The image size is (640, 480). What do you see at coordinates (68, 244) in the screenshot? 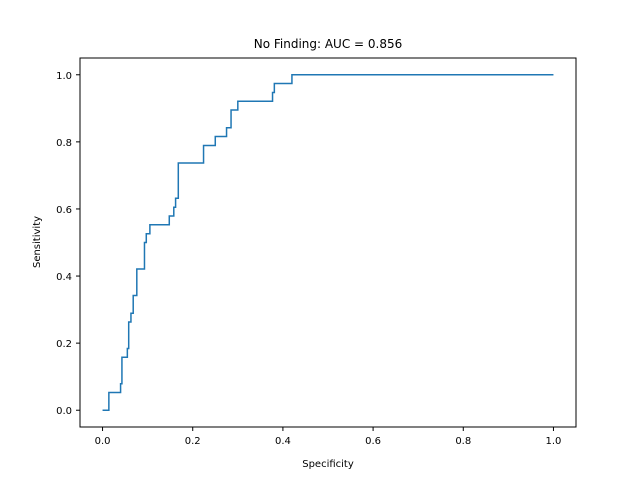
I see `y-axis: 0.0 0.2 0.4 0.6 0.8 1.0` at bounding box center [68, 244].